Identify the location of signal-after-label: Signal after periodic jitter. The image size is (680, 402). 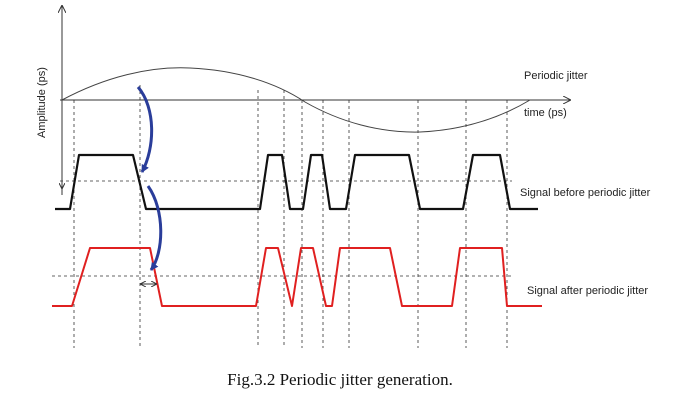
(587, 291).